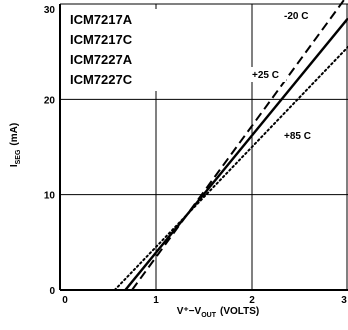 Image resolution: width=348 pixels, height=330 pixels. Describe the element at coordinates (18, 156) in the screenshot. I see `y-axis-label-sub: SEG` at that location.